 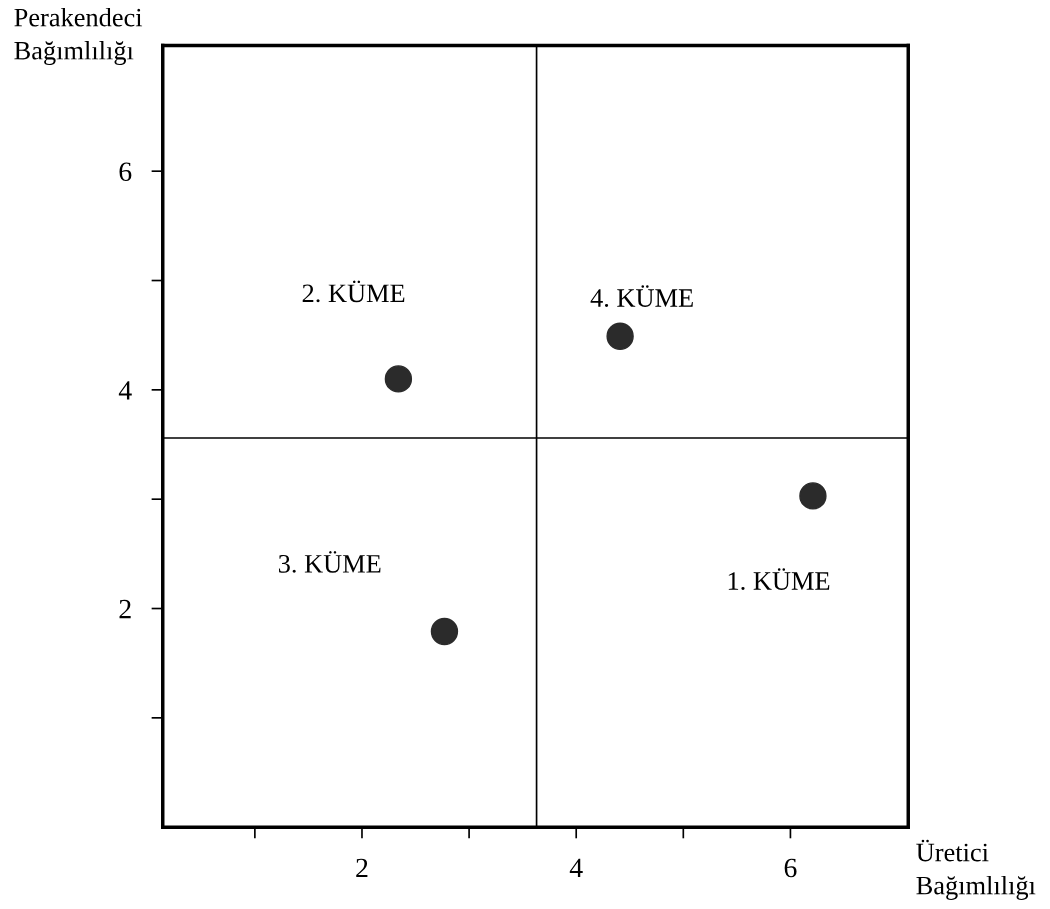 What do you see at coordinates (362, 868) in the screenshot?
I see `x-tick-label: 2` at bounding box center [362, 868].